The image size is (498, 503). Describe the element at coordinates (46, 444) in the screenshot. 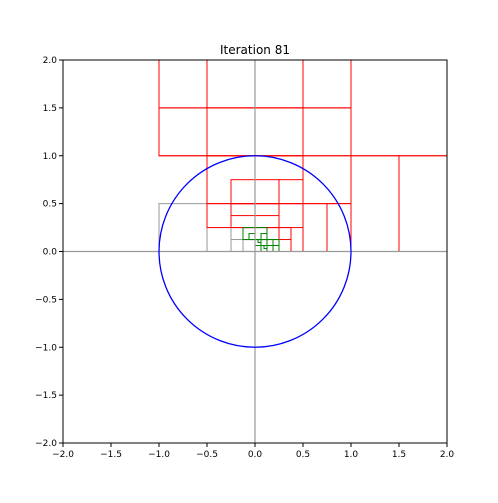

I see `y-tick-label: −2.0` at that location.